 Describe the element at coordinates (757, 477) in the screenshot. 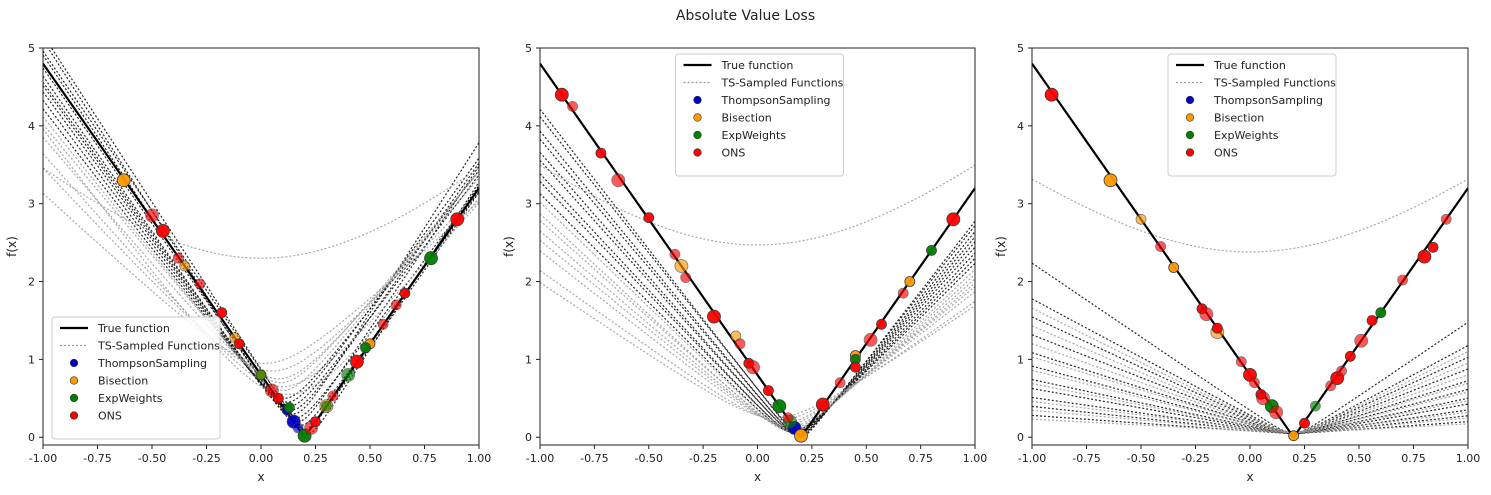

I see `x-axis-label: x` at that location.